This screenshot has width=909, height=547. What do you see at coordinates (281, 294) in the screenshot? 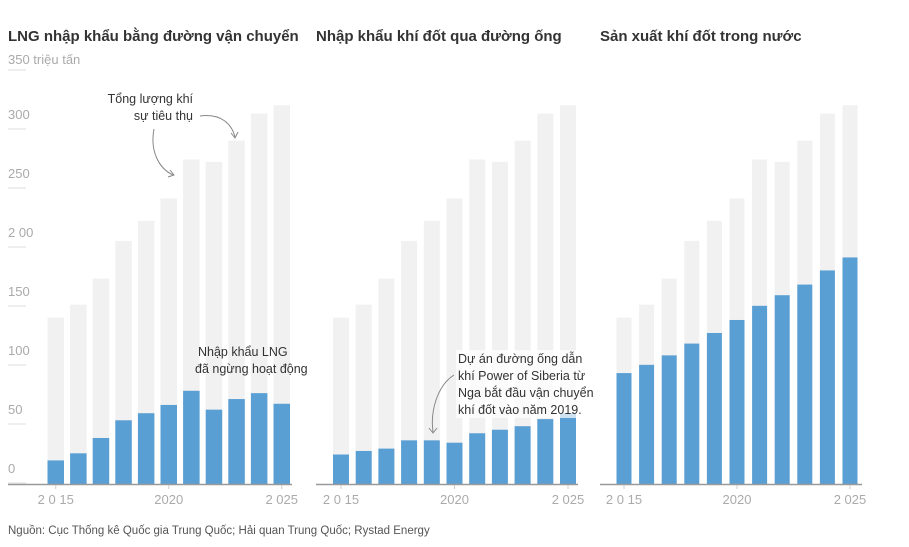
I see `bar-total-2025` at bounding box center [281, 294].